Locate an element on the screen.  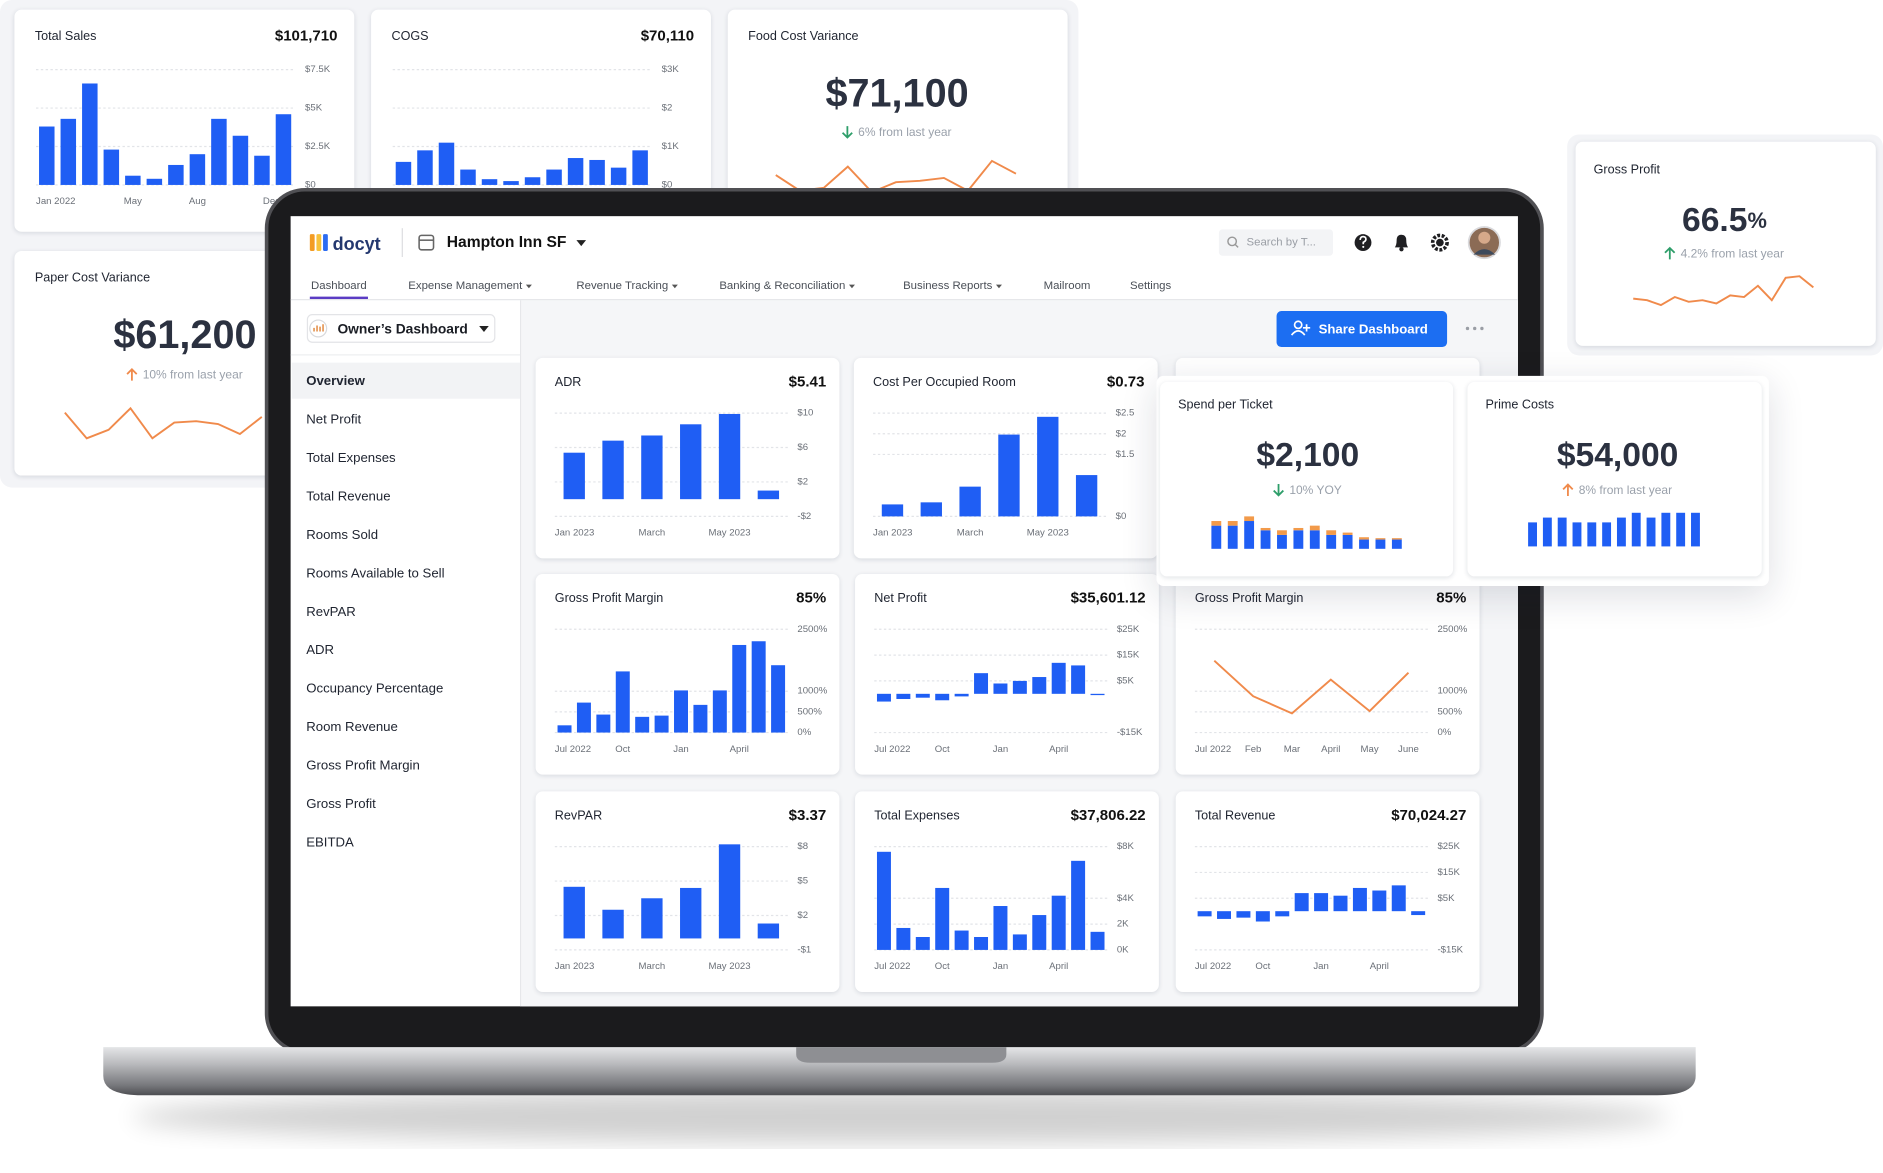
card-value: $37,806.22 is located at coordinates (1108, 815).